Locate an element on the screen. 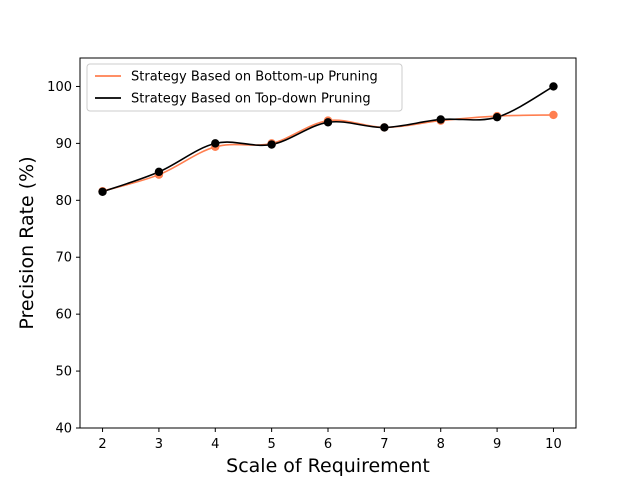 The image size is (640, 480). y-axis-title: Precision Rate (%) is located at coordinates (27, 242).